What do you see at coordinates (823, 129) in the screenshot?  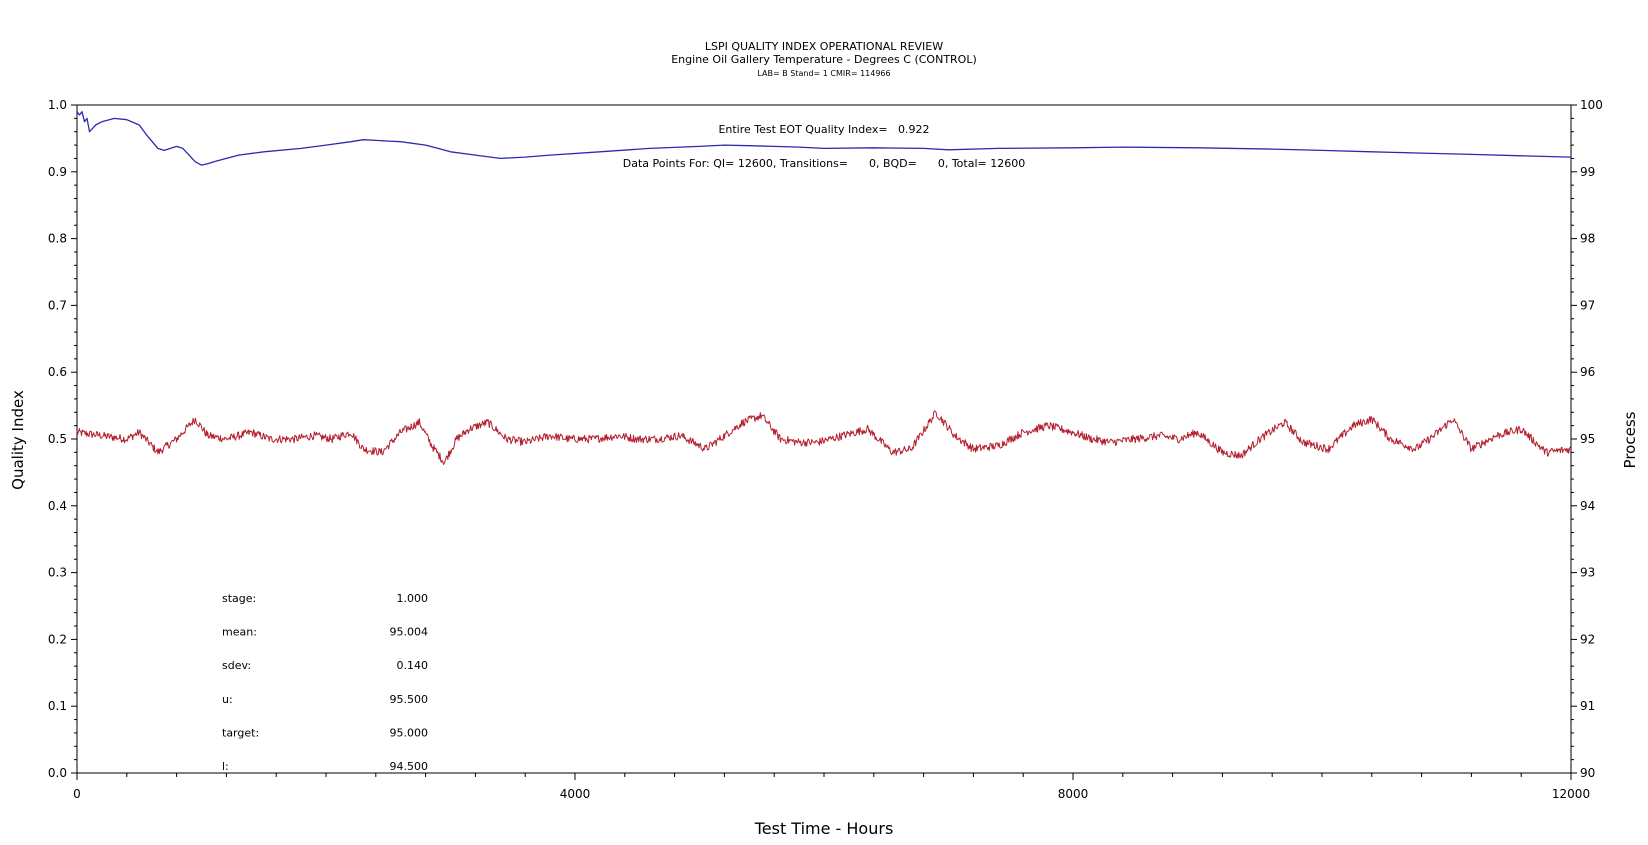 I see `quality-index-annotation: Entire Test EOT Quality Index= 0.922` at bounding box center [823, 129].